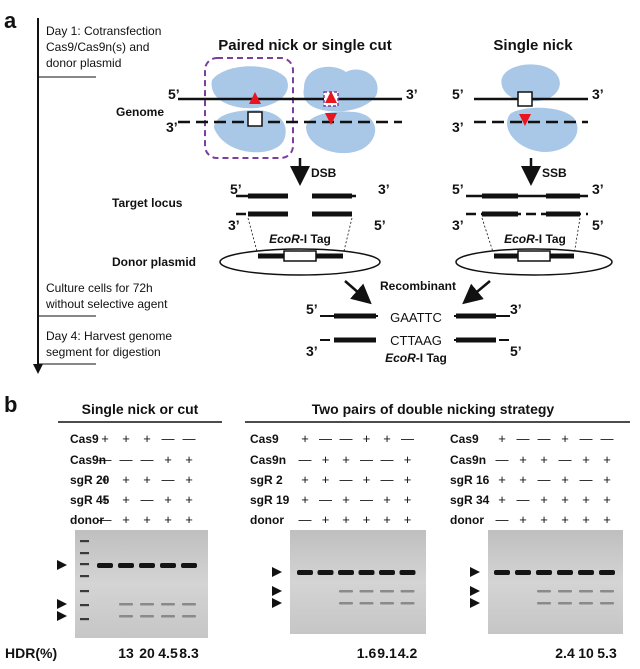  What do you see at coordinates (464, 439) in the screenshot?
I see `gel3-row-label: Cas9` at bounding box center [464, 439].